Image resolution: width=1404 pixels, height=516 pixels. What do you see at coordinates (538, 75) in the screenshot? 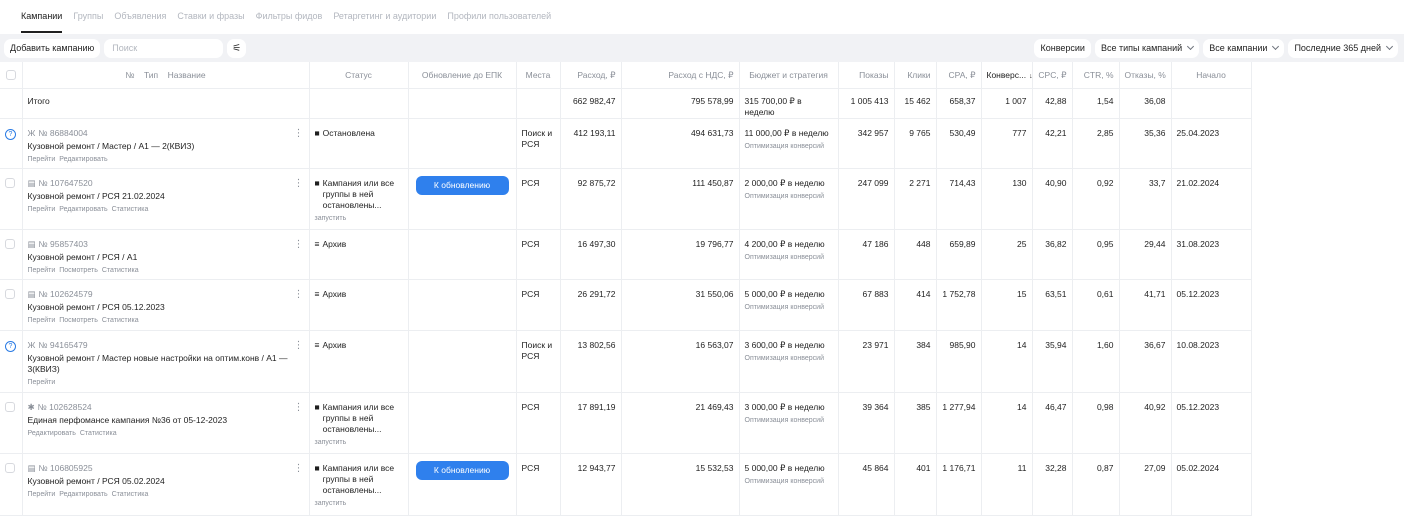
I see `col-places: Места` at bounding box center [538, 75].